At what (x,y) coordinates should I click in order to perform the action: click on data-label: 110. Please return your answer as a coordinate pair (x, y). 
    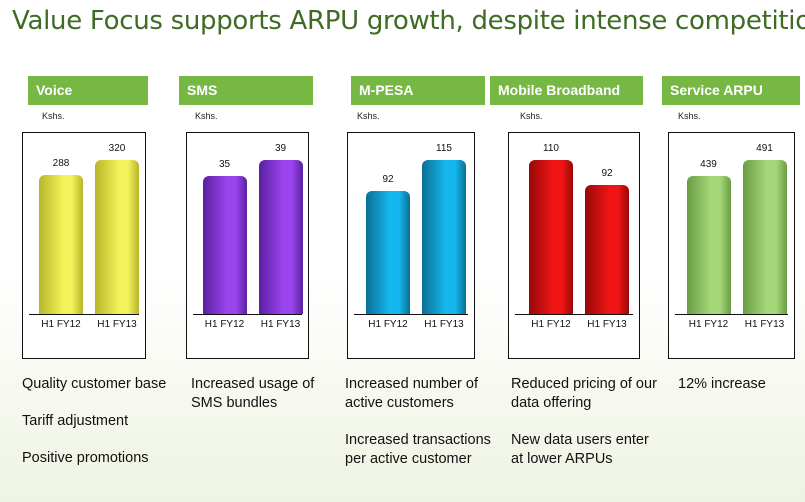
    Looking at the image, I should click on (551, 148).